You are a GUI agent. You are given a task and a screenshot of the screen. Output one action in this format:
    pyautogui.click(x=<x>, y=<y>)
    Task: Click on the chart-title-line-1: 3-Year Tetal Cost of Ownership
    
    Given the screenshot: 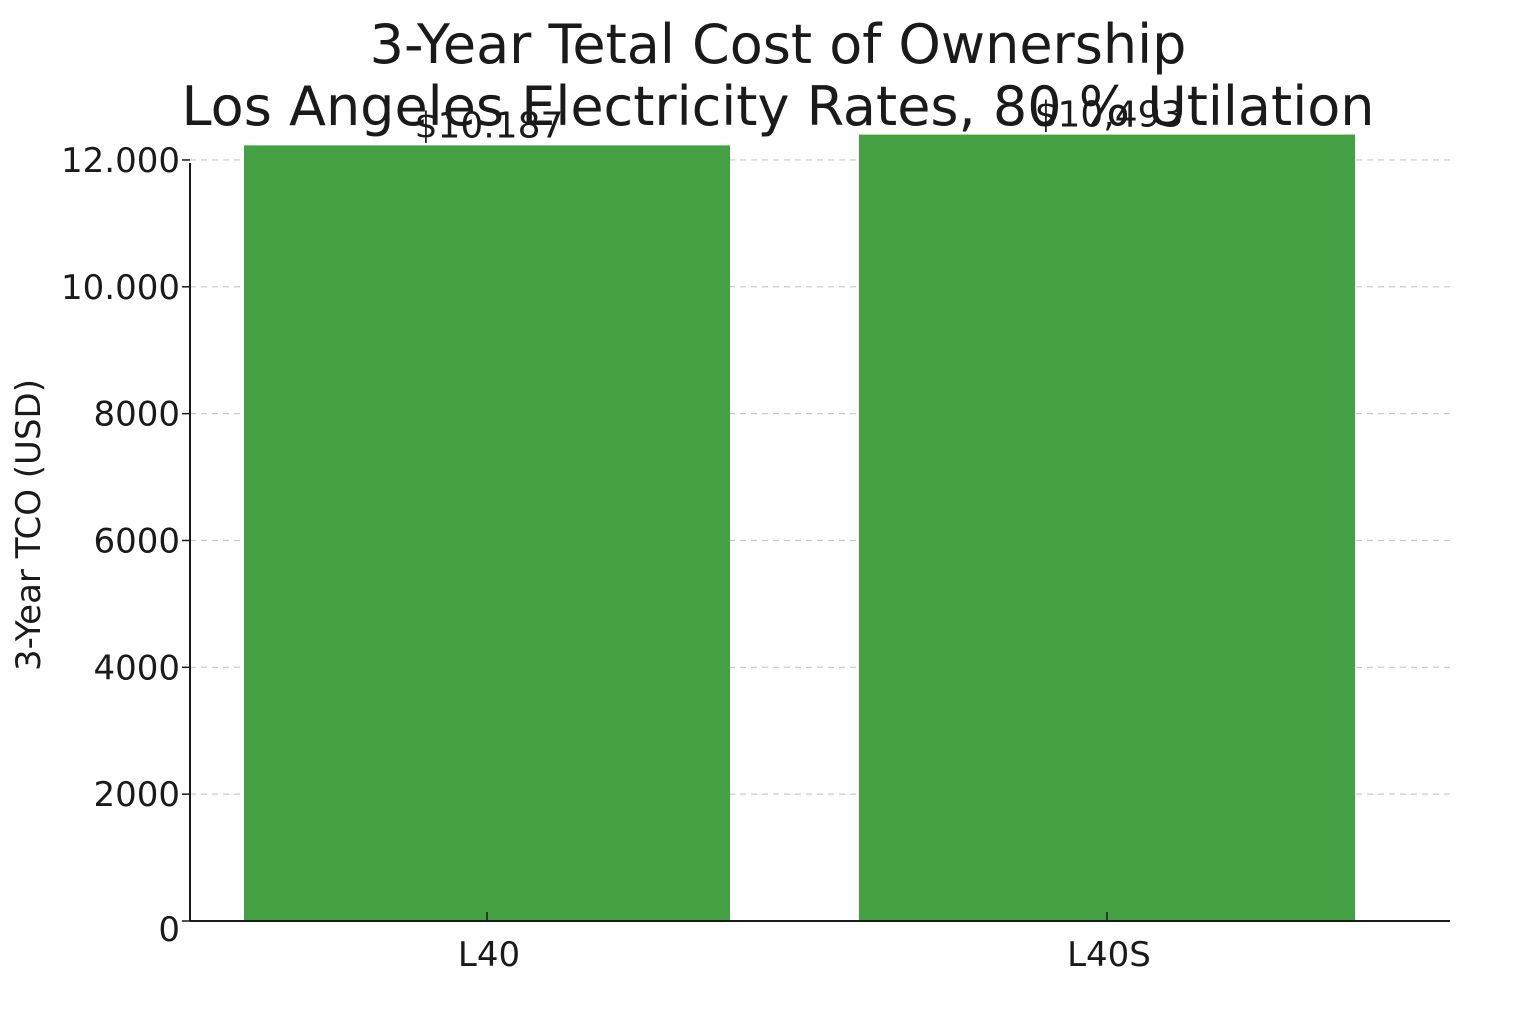 What is the action you would take?
    pyautogui.click(x=778, y=44)
    